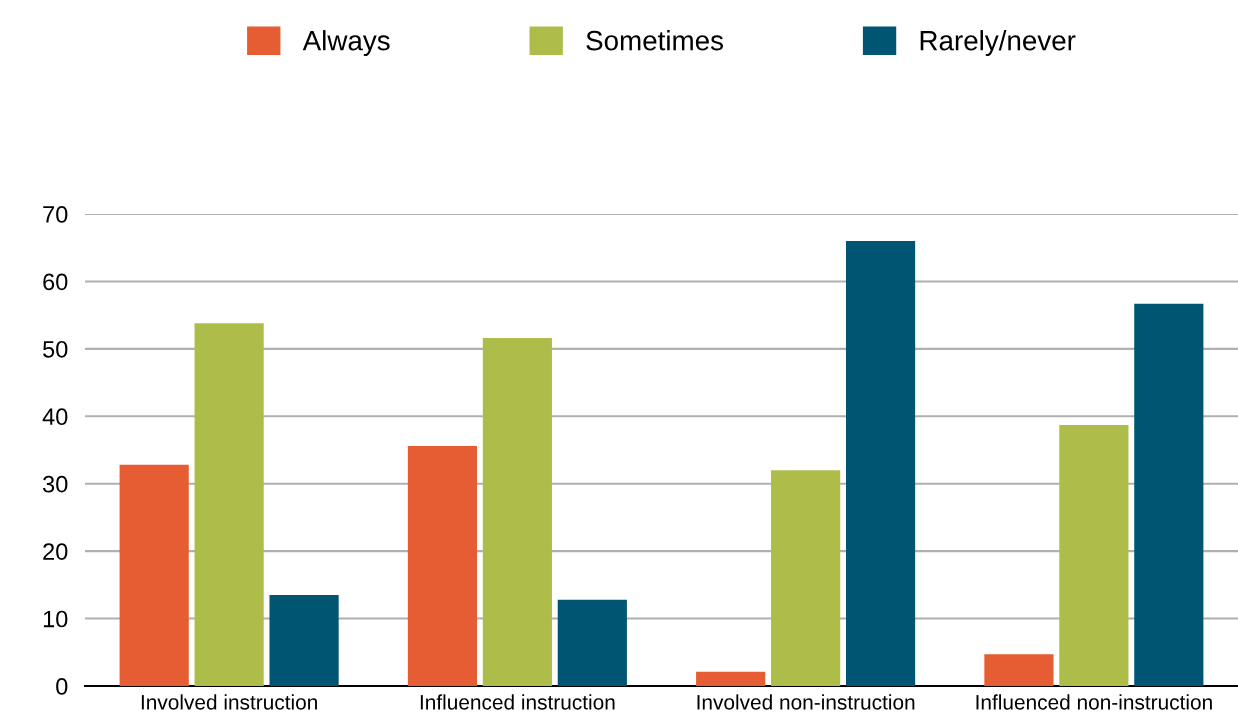 This screenshot has width=1238, height=723. Describe the element at coordinates (229, 702) in the screenshot. I see `x-tick-label: Involved instruction` at that location.